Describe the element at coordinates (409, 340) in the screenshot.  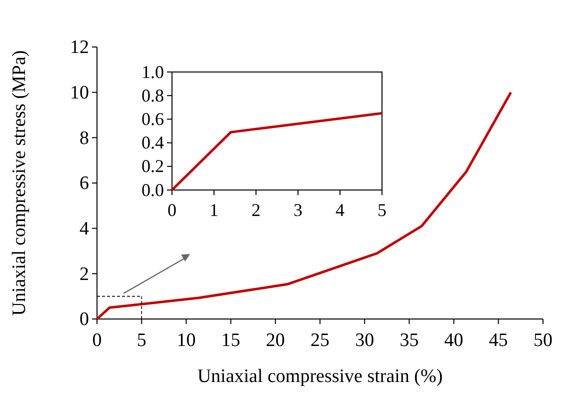
I see `x-tick-label: 35` at that location.